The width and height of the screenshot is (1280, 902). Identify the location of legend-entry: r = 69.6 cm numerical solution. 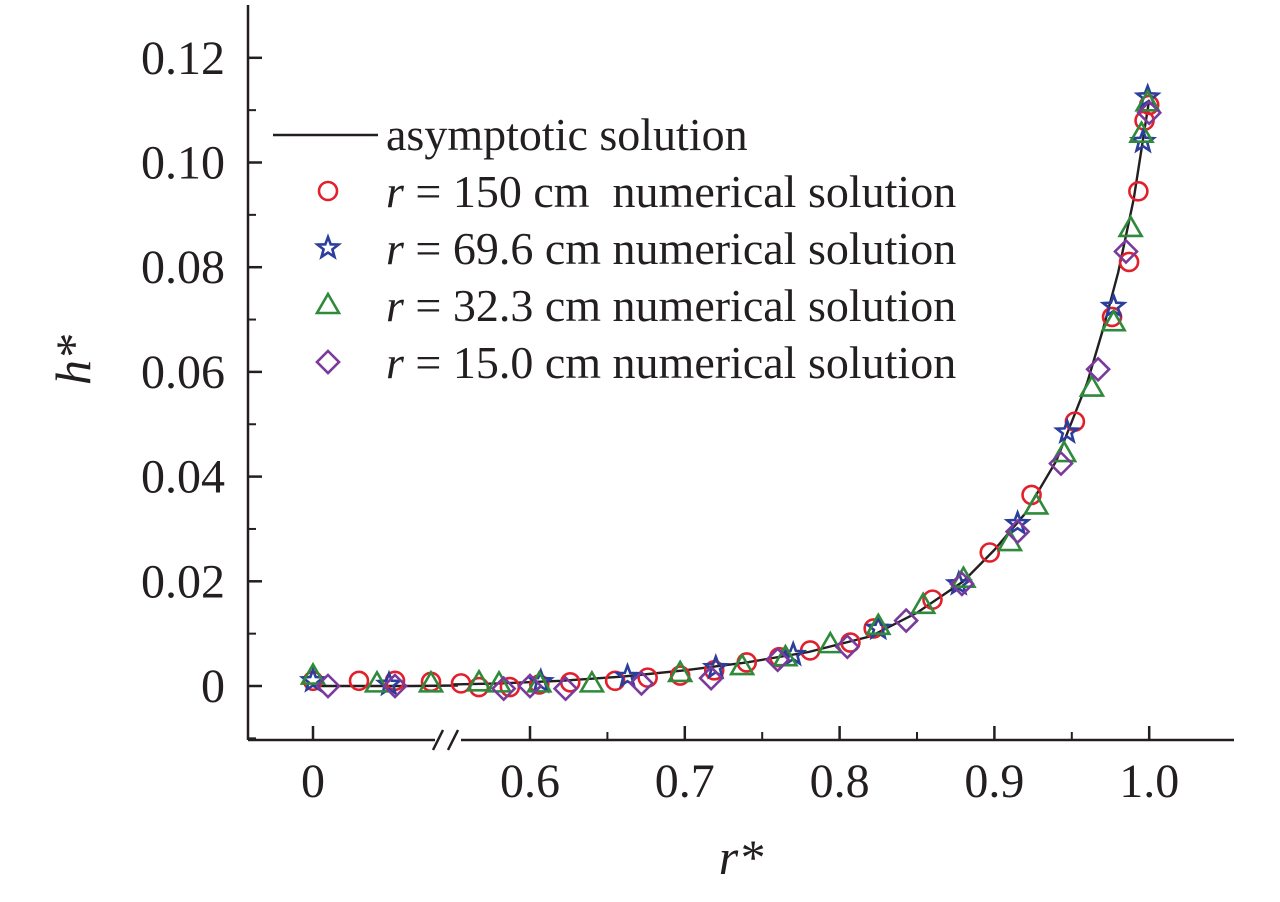
(634, 248).